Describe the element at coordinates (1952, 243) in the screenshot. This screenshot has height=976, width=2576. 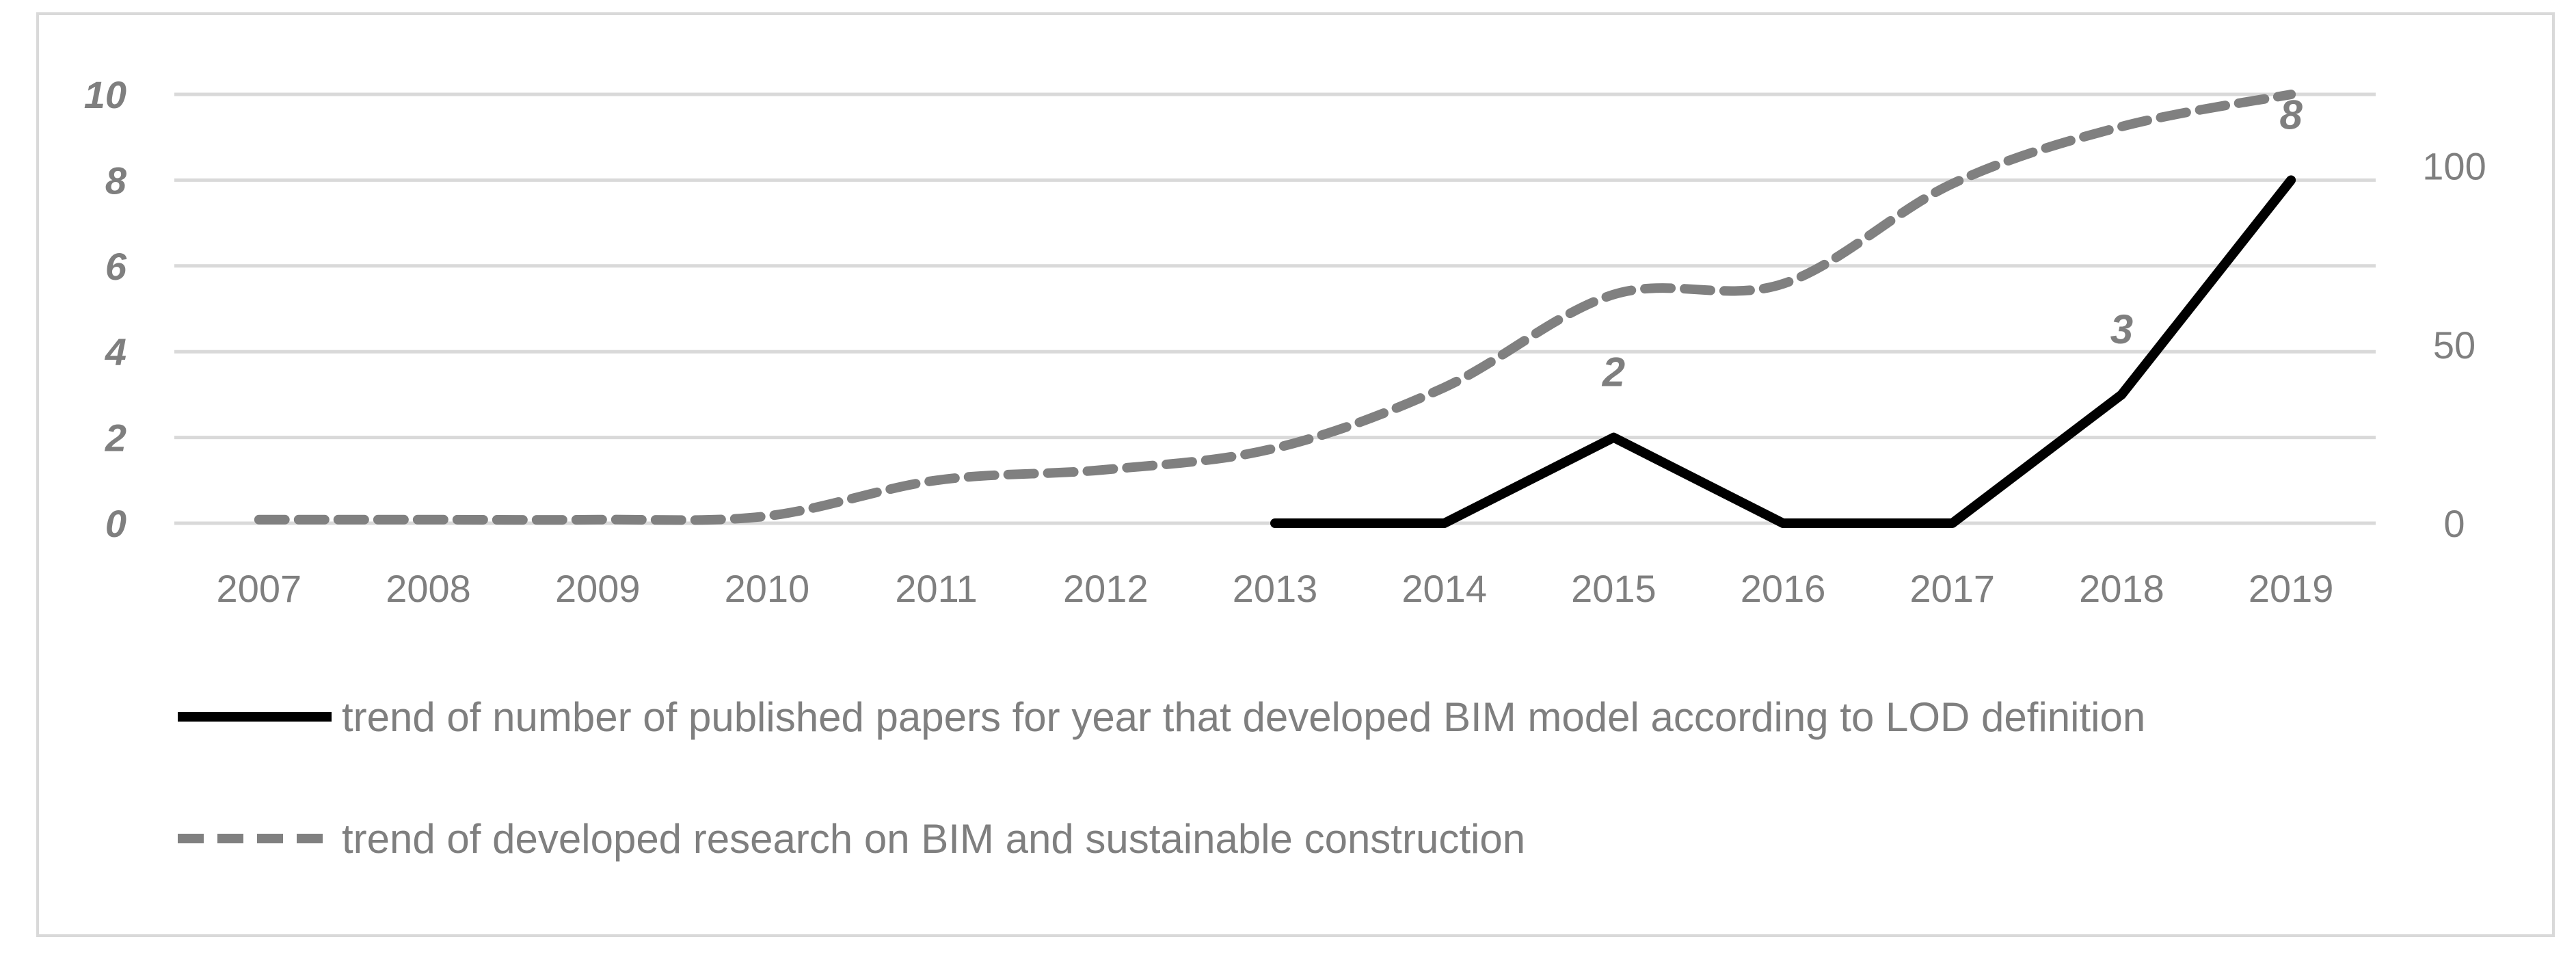
I see `data-labels: 2 3 8` at that location.